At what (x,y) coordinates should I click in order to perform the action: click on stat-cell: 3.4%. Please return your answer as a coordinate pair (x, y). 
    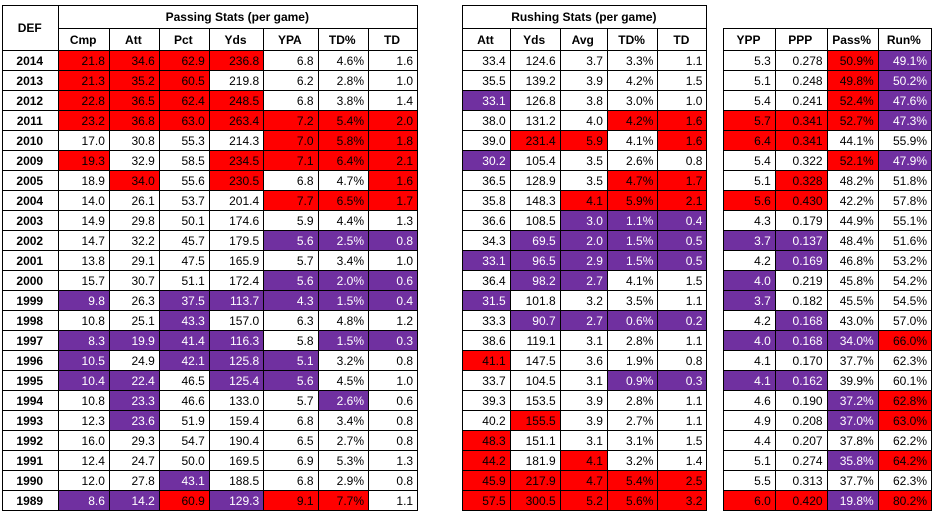
    Looking at the image, I should click on (343, 260).